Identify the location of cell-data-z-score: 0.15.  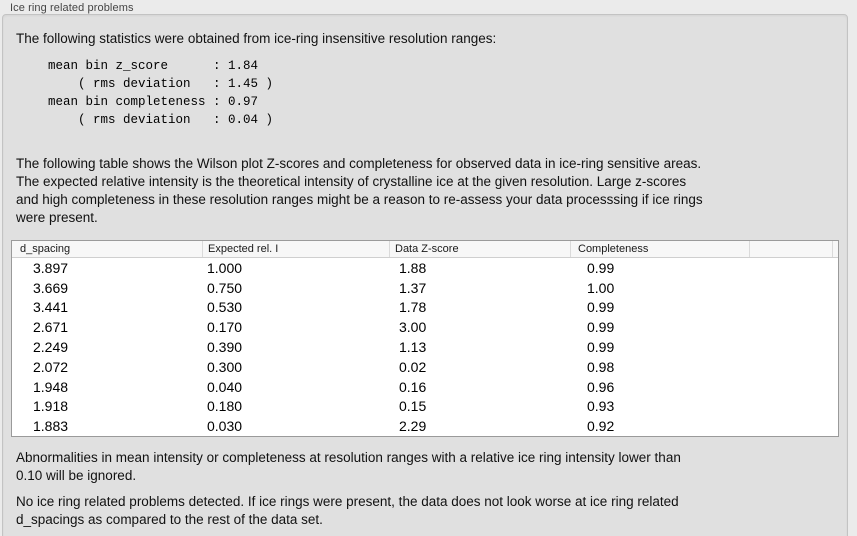
(413, 406).